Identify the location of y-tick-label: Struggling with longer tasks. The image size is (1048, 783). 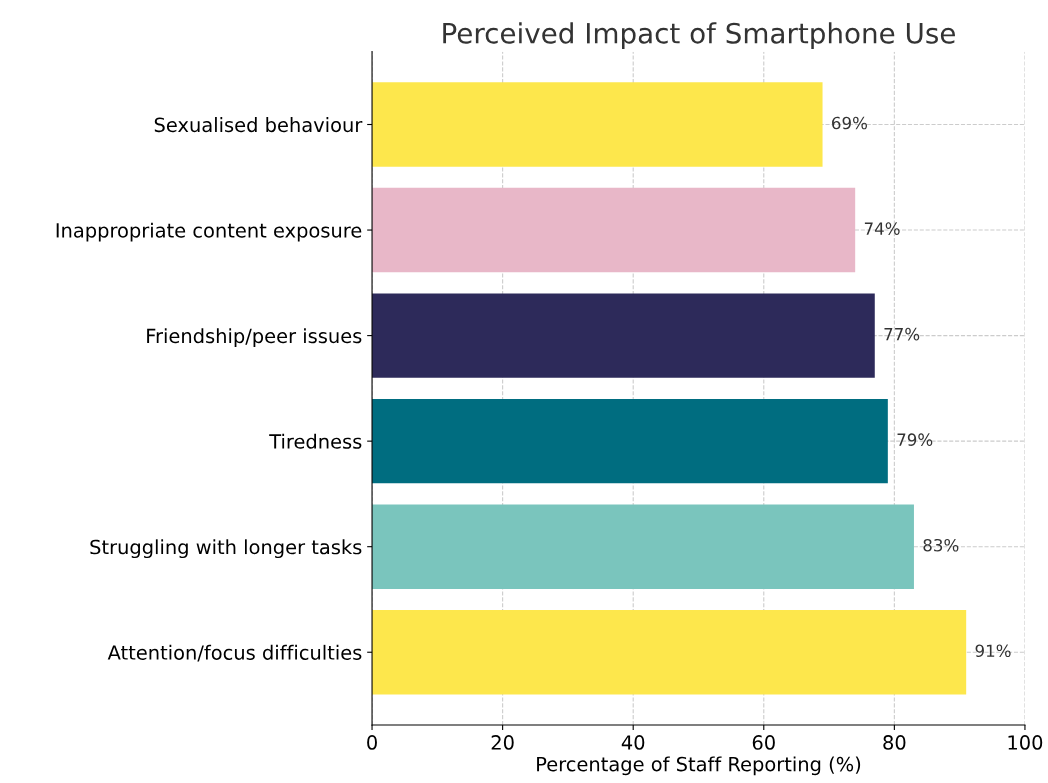
(226, 549).